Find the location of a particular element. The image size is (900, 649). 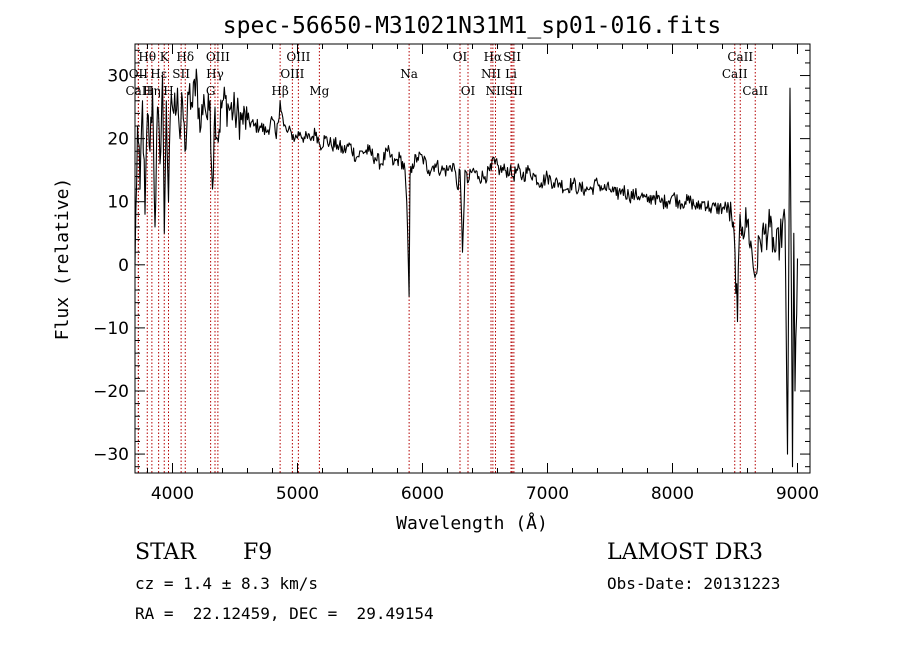

object-class: STAR is located at coordinates (165, 552).